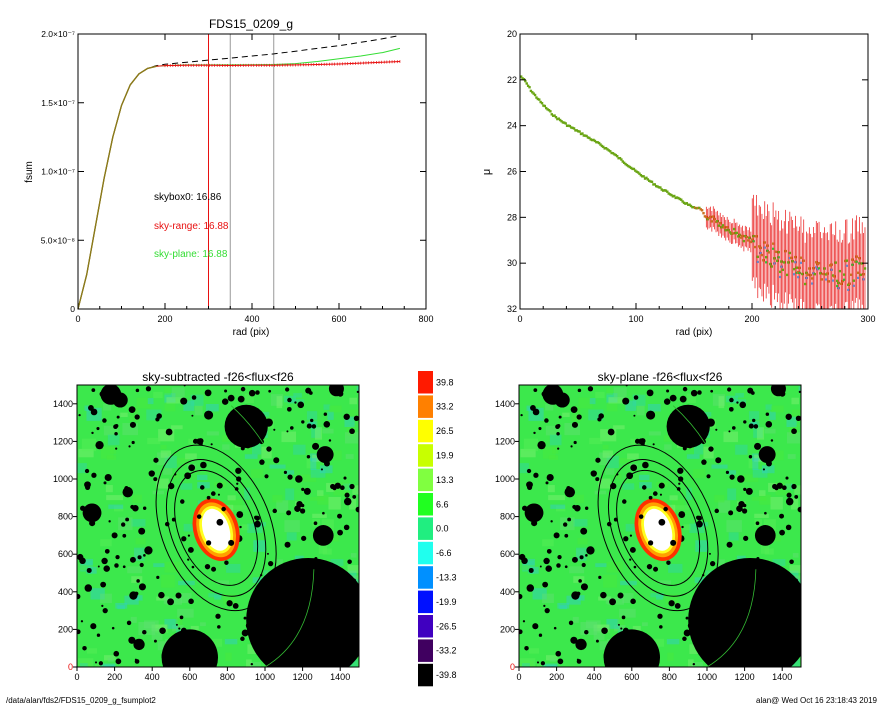 This screenshot has width=885, height=708. What do you see at coordinates (289, 618) in the screenshot?
I see `ghost-arc` at bounding box center [289, 618].